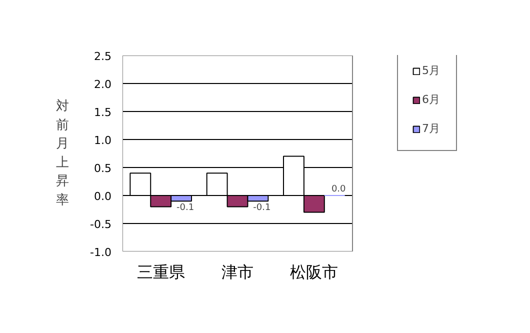 Image resolution: width=530 pixels, height=333 pixels. What do you see at coordinates (101, 252) in the screenshot?
I see `y-tick-label: -1.0` at bounding box center [101, 252].